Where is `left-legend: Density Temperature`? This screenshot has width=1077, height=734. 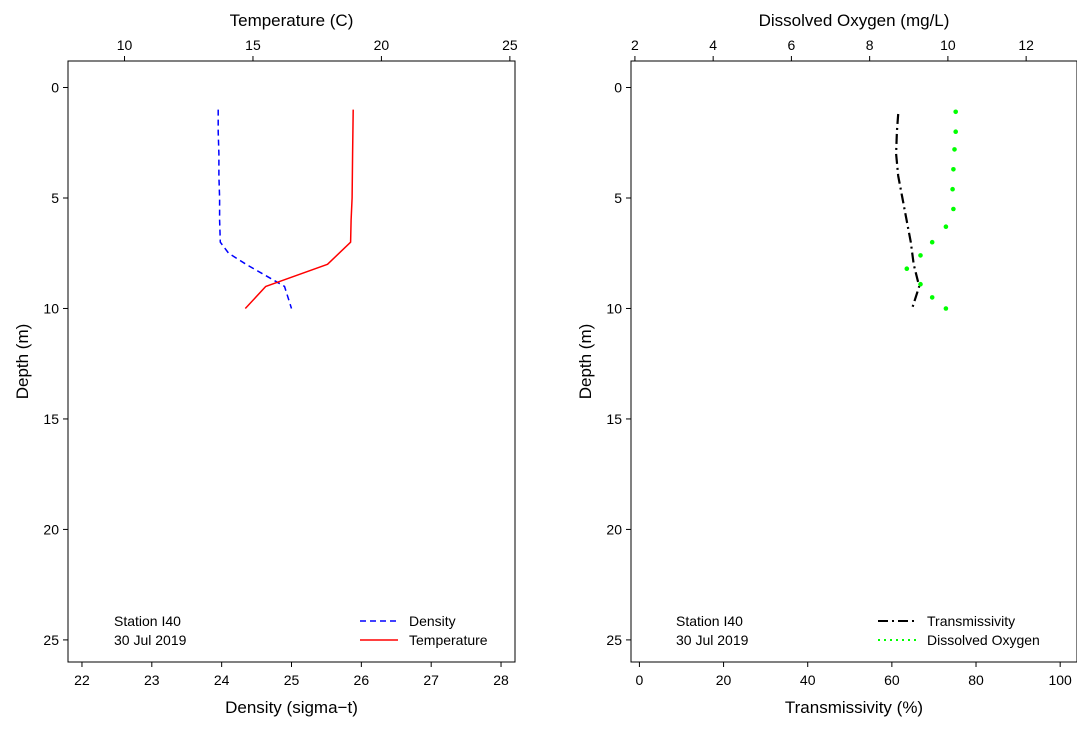 left-legend: Density Temperature is located at coordinates (424, 630).